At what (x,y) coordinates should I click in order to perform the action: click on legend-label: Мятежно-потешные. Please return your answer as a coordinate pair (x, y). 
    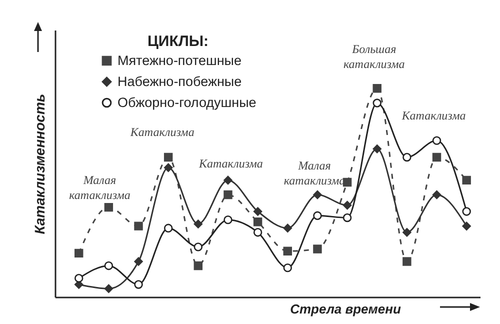
    Looking at the image, I should click on (180, 60).